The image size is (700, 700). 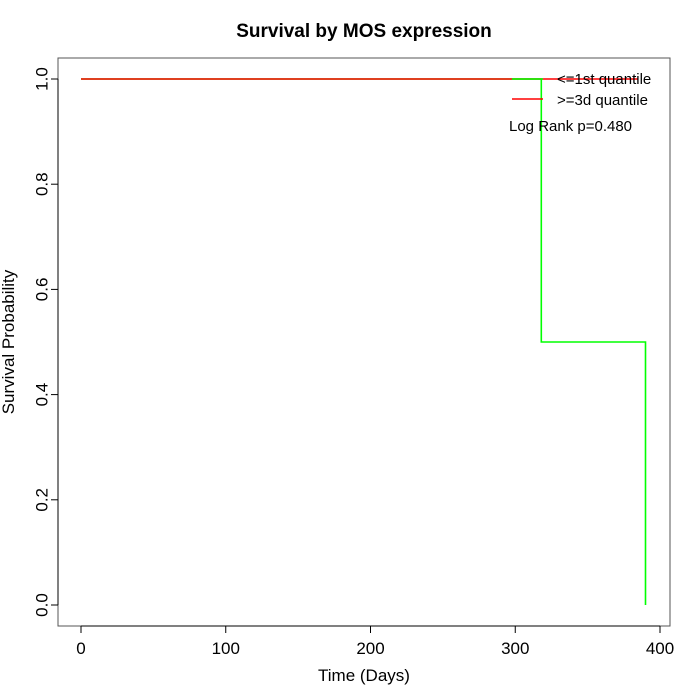 What do you see at coordinates (226, 648) in the screenshot?
I see `x-tick-label: 100` at bounding box center [226, 648].